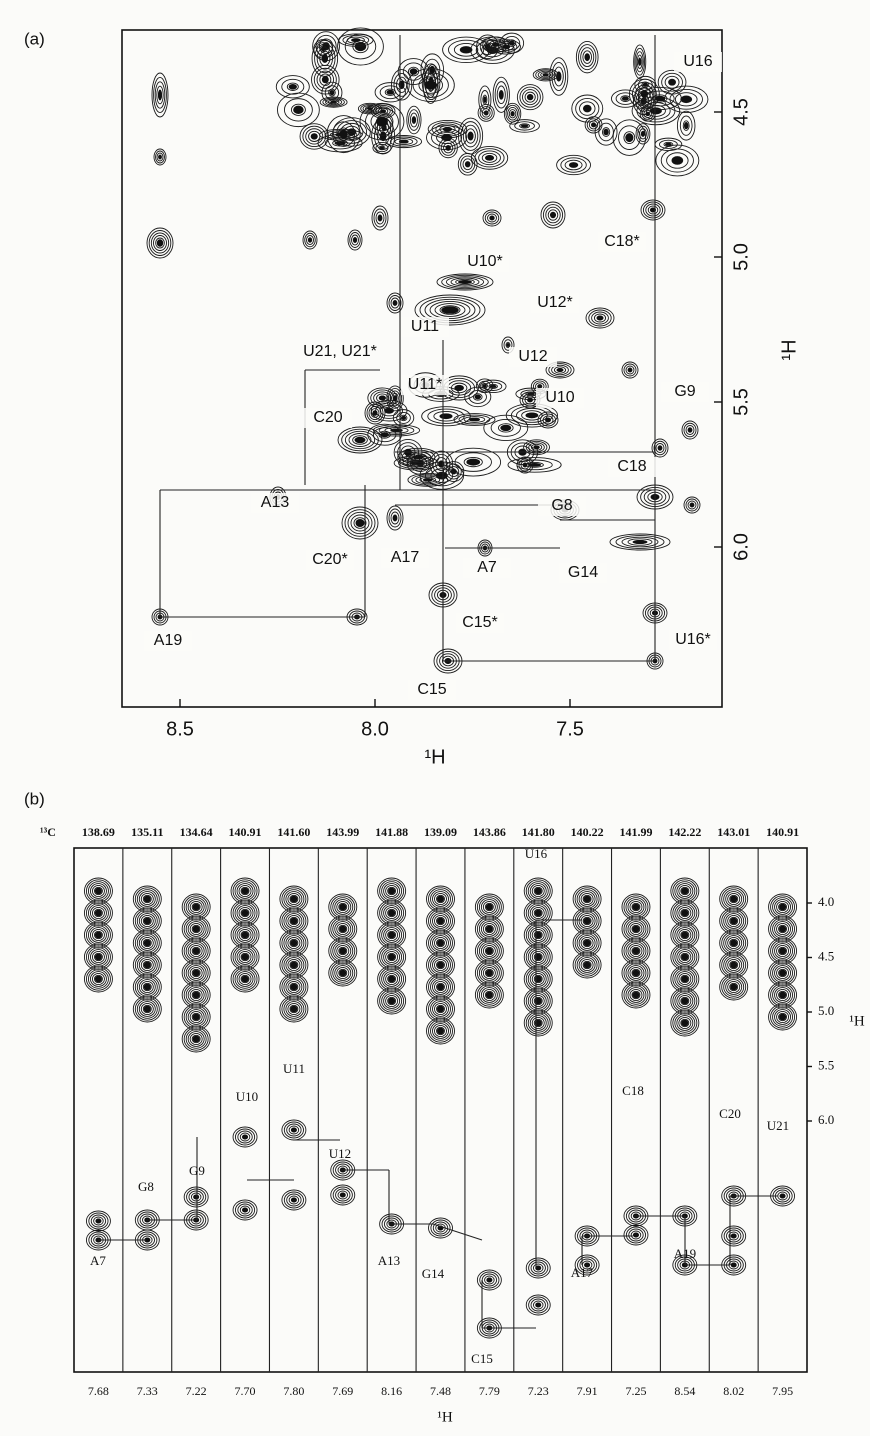 The height and width of the screenshot is (1436, 870). I want to click on carbon-shift: 141.99, so click(635, 832).